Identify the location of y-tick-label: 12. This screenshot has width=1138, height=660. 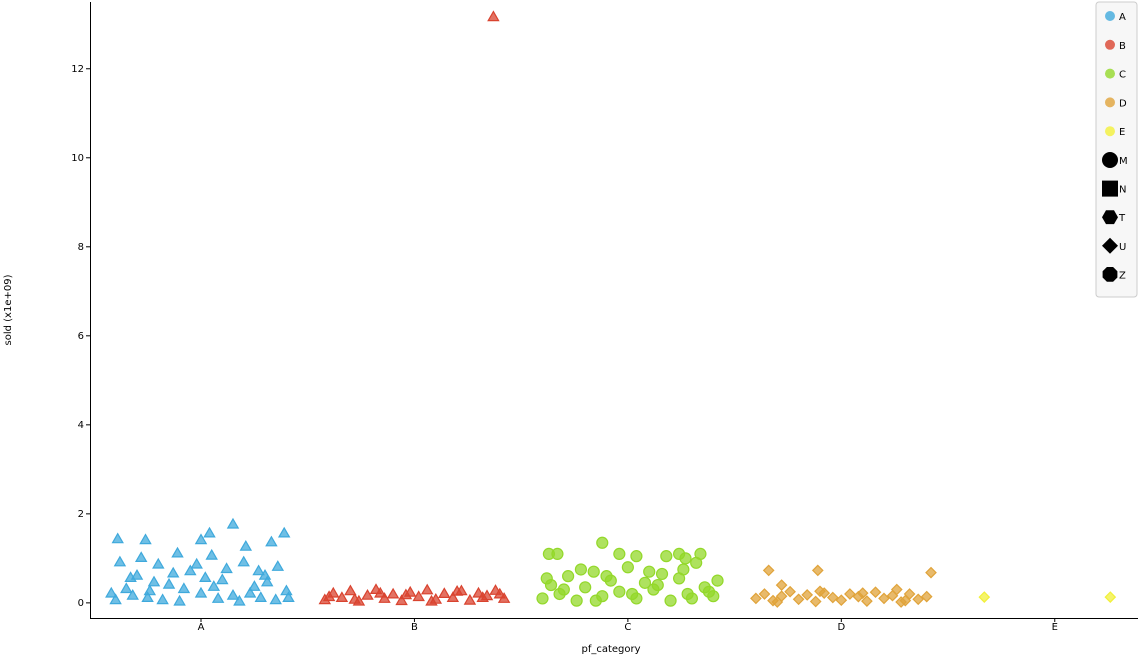
(77, 69).